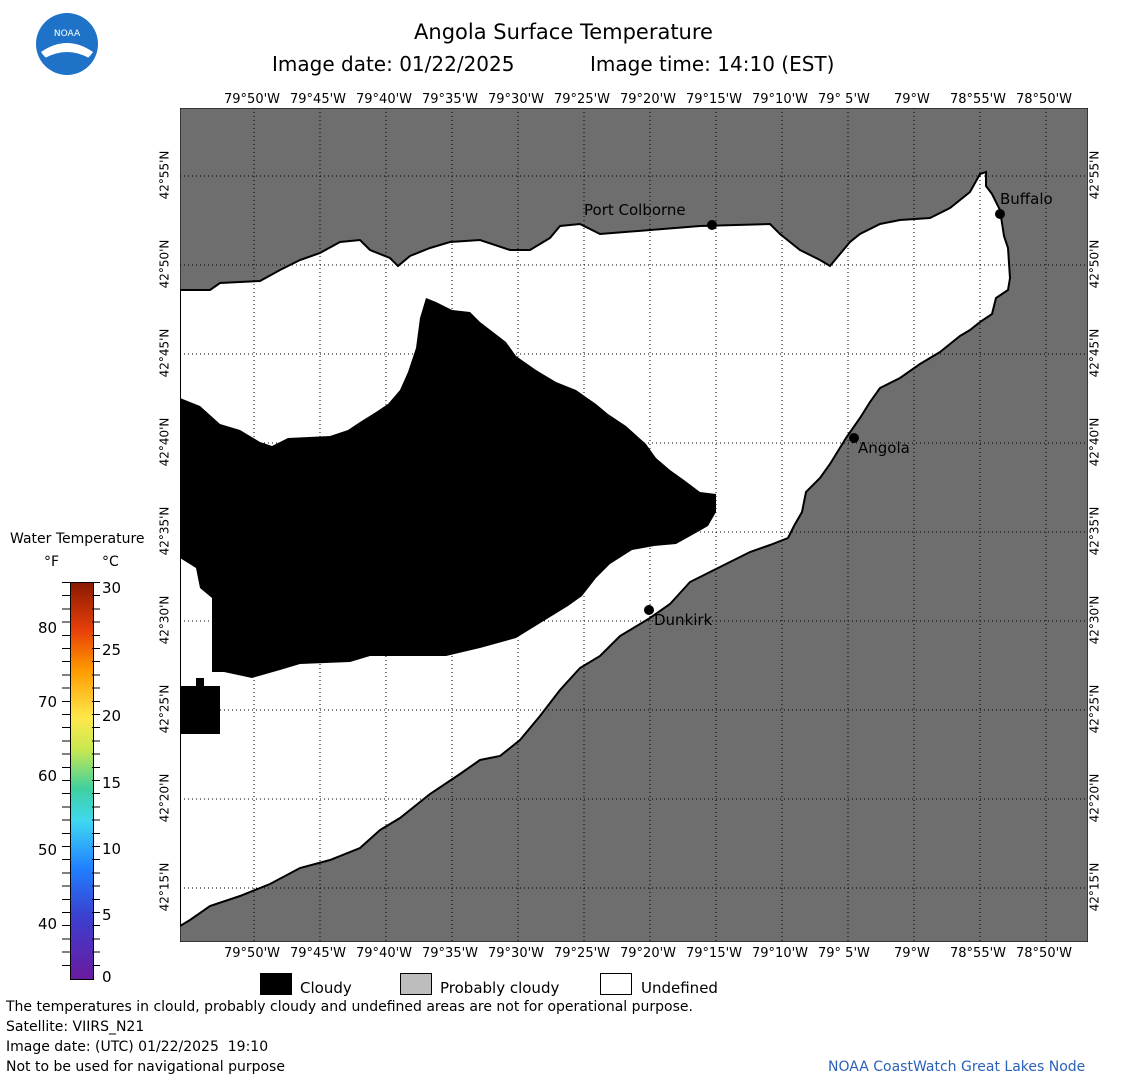 The image size is (1127, 1084). What do you see at coordinates (1094, 709) in the screenshot?
I see `lat-label-right: 42°25'N` at bounding box center [1094, 709].